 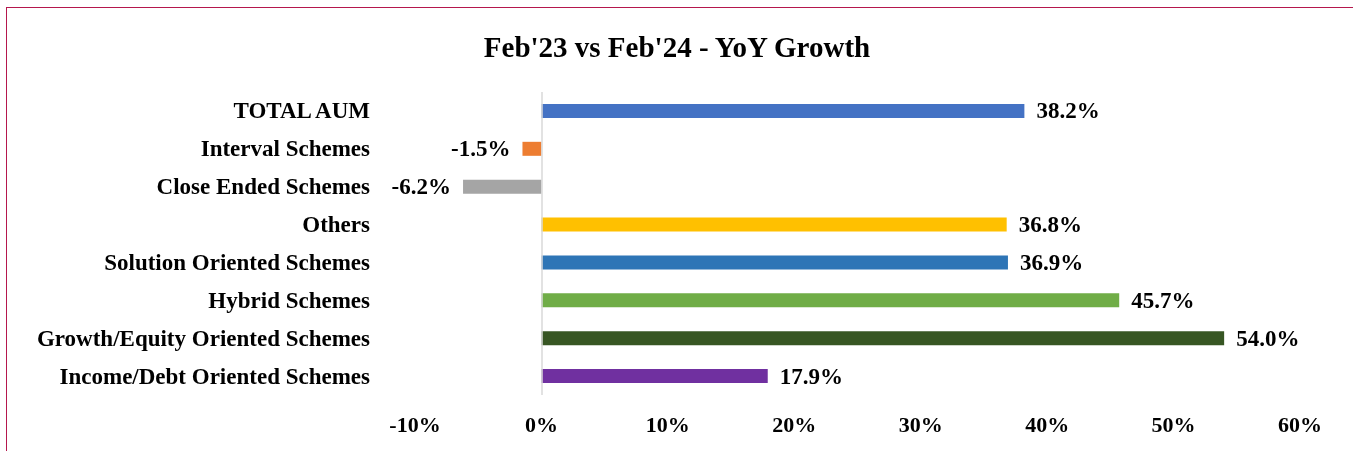 I want to click on data-label: -6.2%, so click(x=421, y=187).